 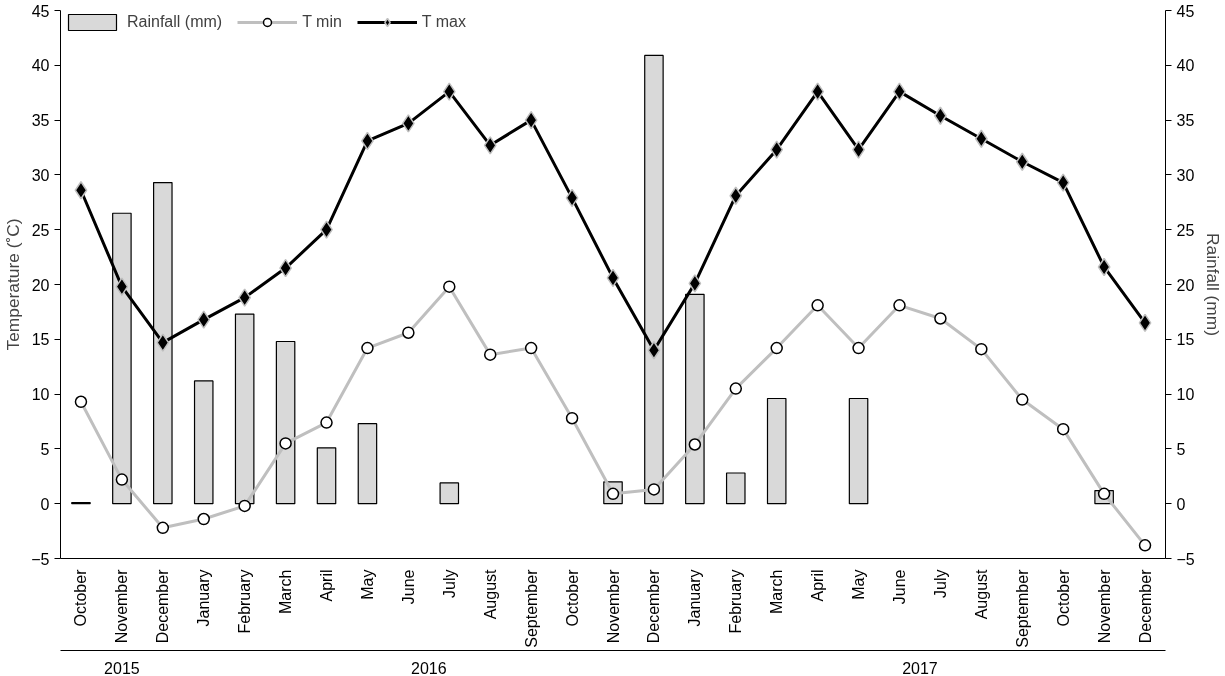 What do you see at coordinates (40, 11) in the screenshot?
I see `y-tick-label: 45` at bounding box center [40, 11].